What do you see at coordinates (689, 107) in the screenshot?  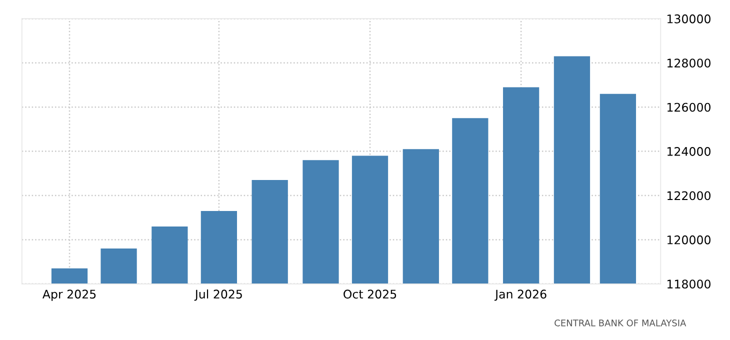 I see `y-tick-label: 126000` at bounding box center [689, 107].